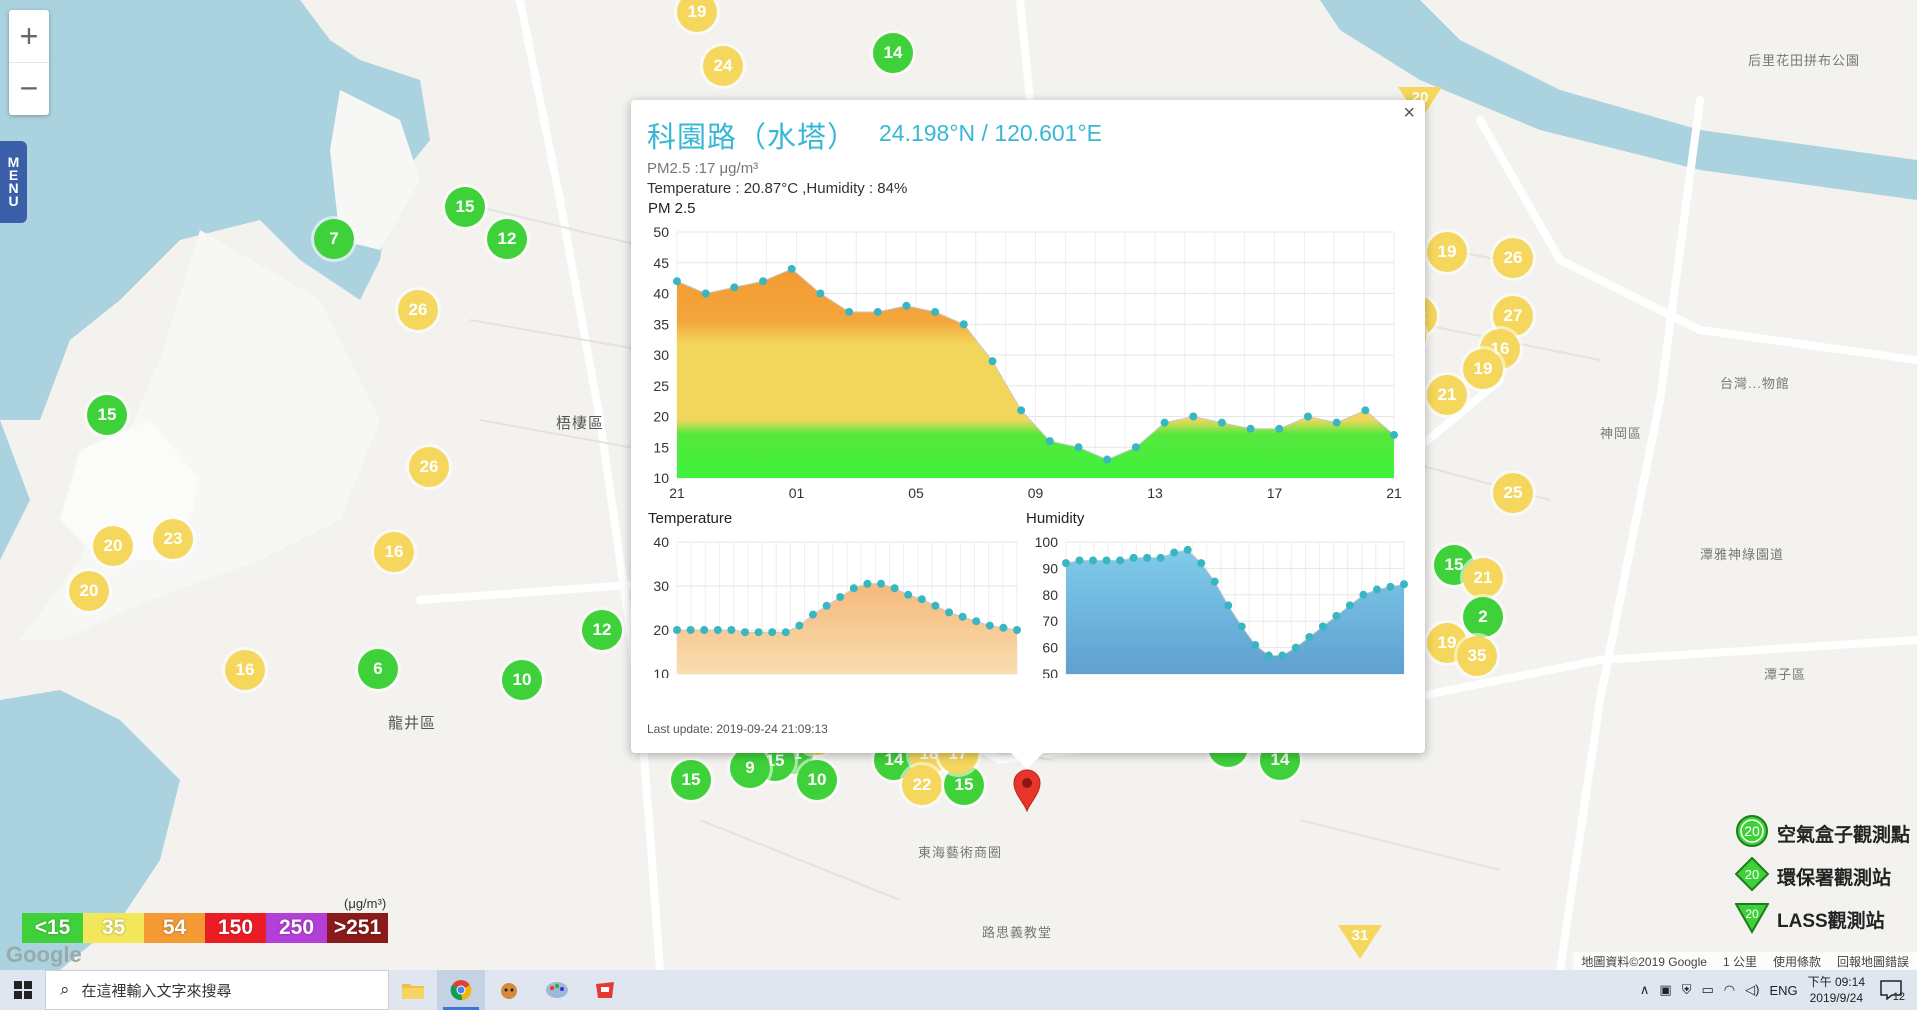  I want to click on zoom-out-button: −, so click(29, 88).